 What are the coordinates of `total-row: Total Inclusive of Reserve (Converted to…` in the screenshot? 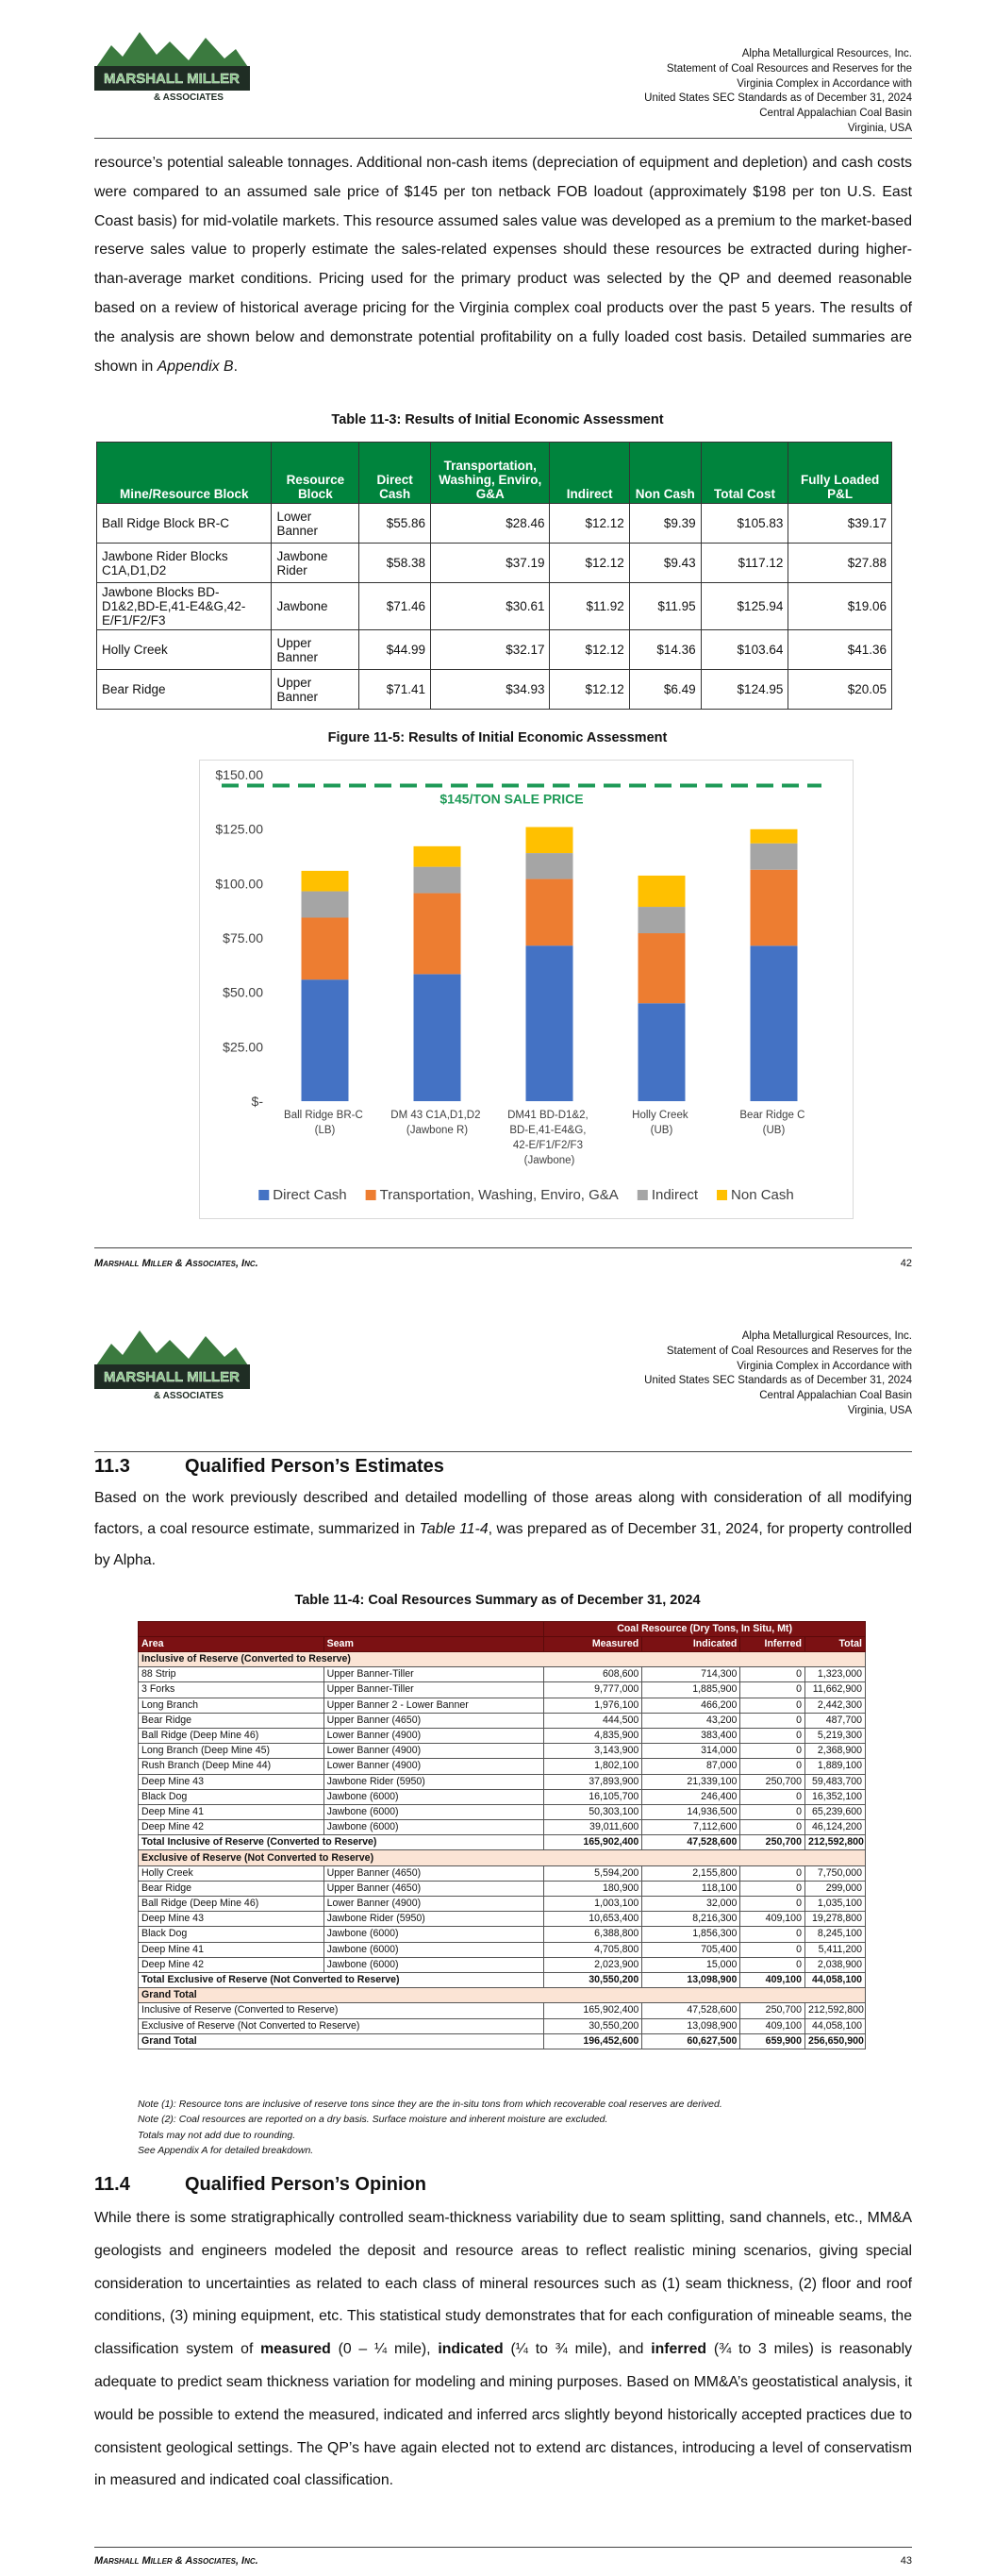 It's located at (502, 1842).